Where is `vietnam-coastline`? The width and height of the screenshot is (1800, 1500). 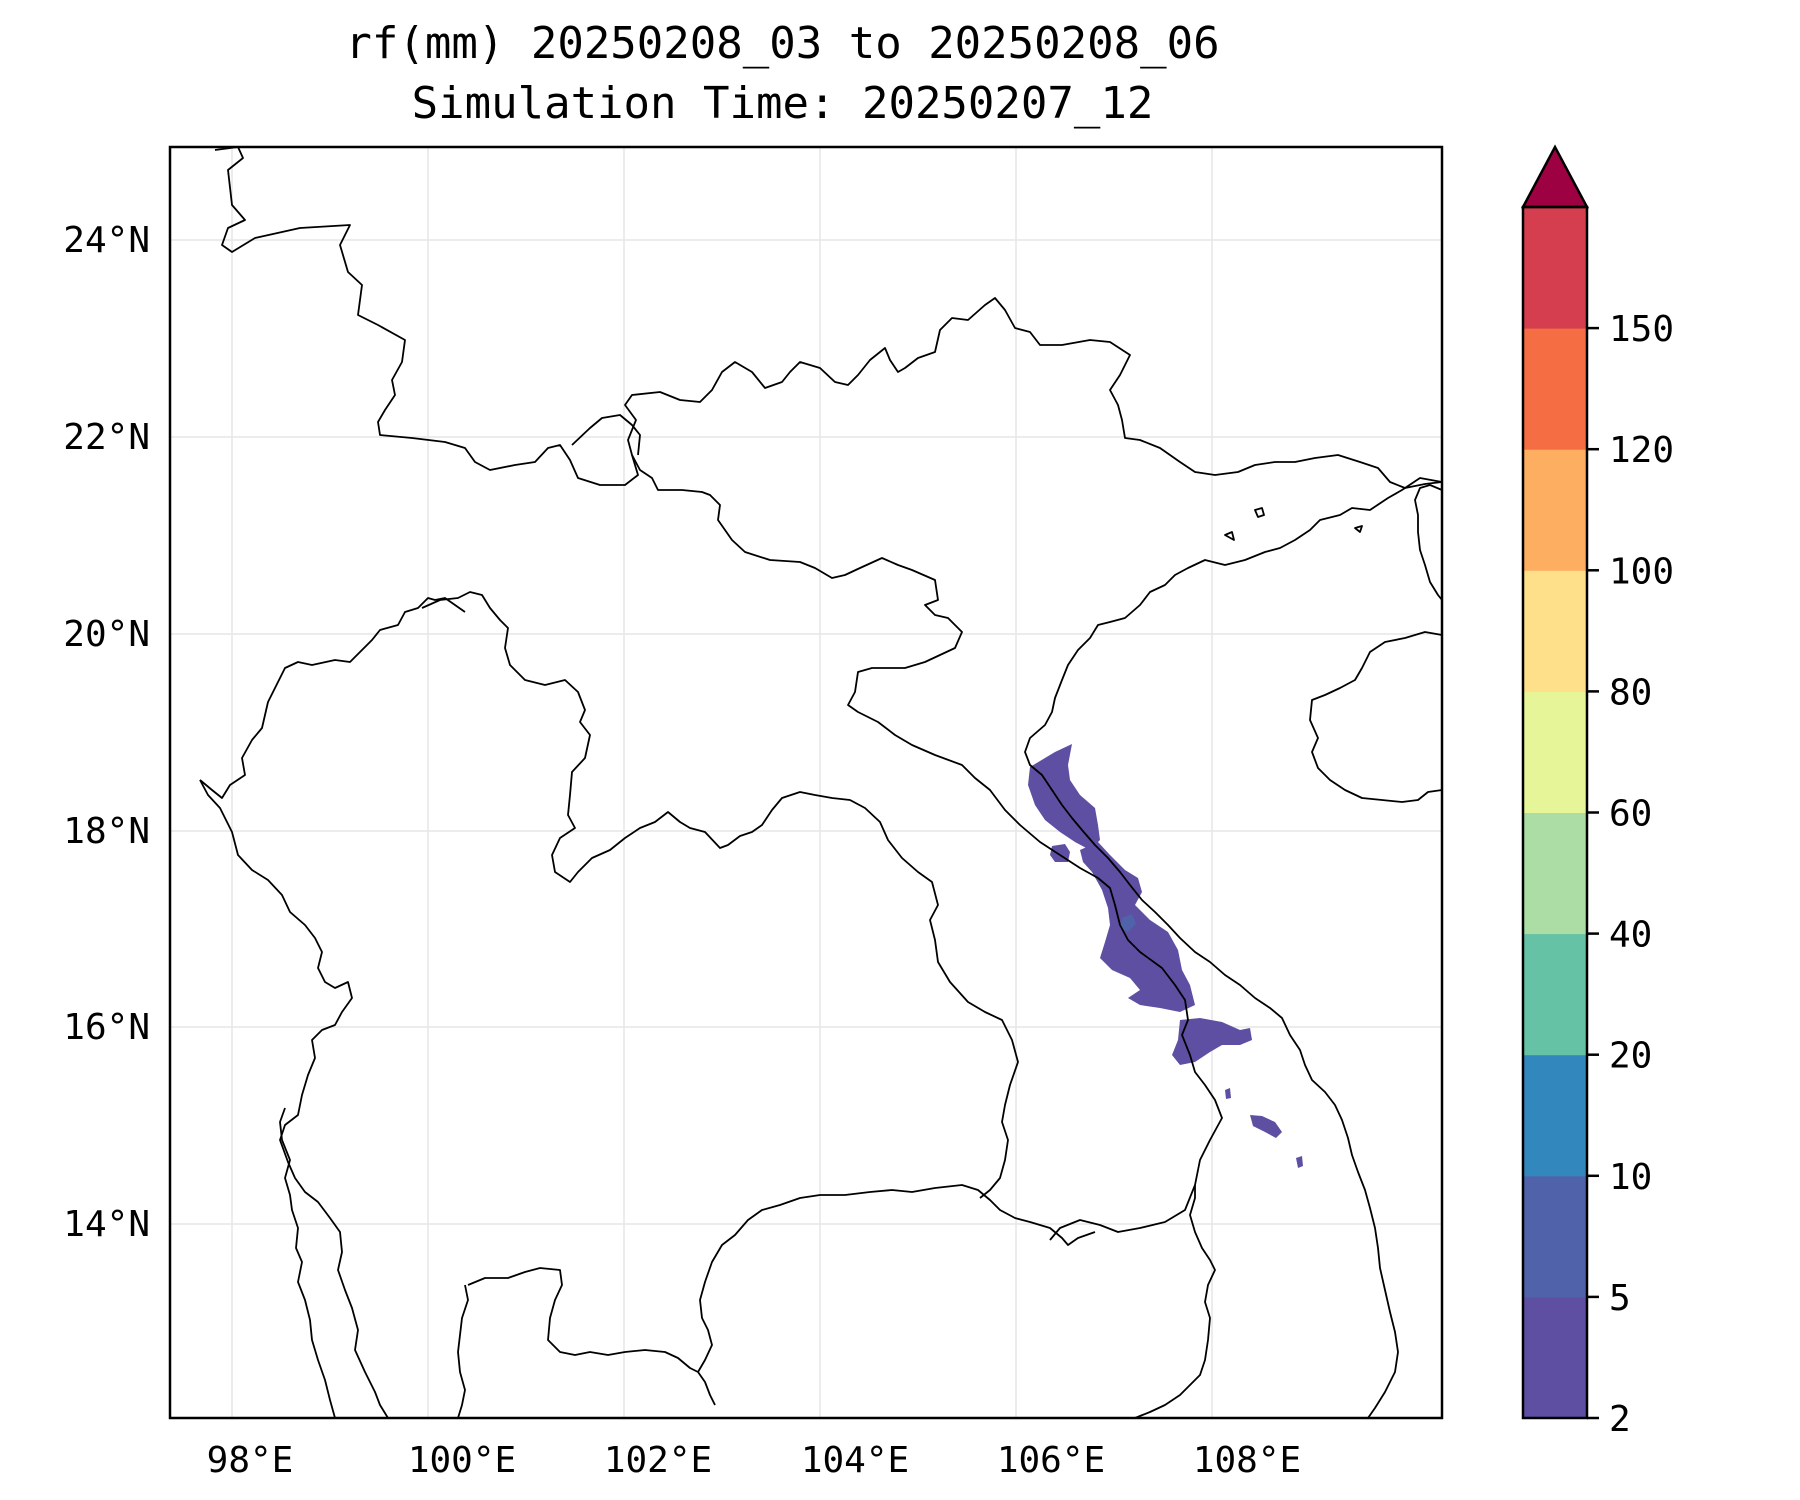
vietnam-coastline is located at coordinates (1233, 948).